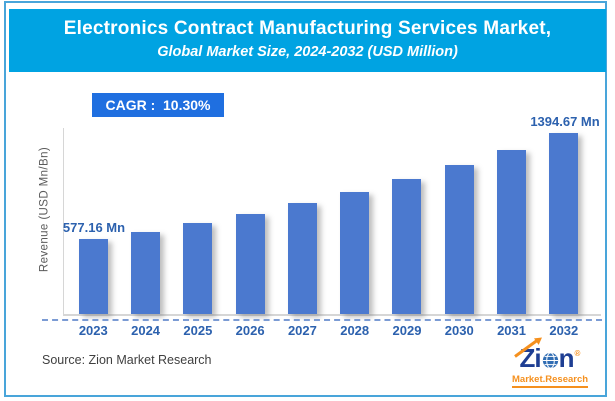  What do you see at coordinates (407, 246) in the screenshot?
I see `chart-bar-2029` at bounding box center [407, 246].